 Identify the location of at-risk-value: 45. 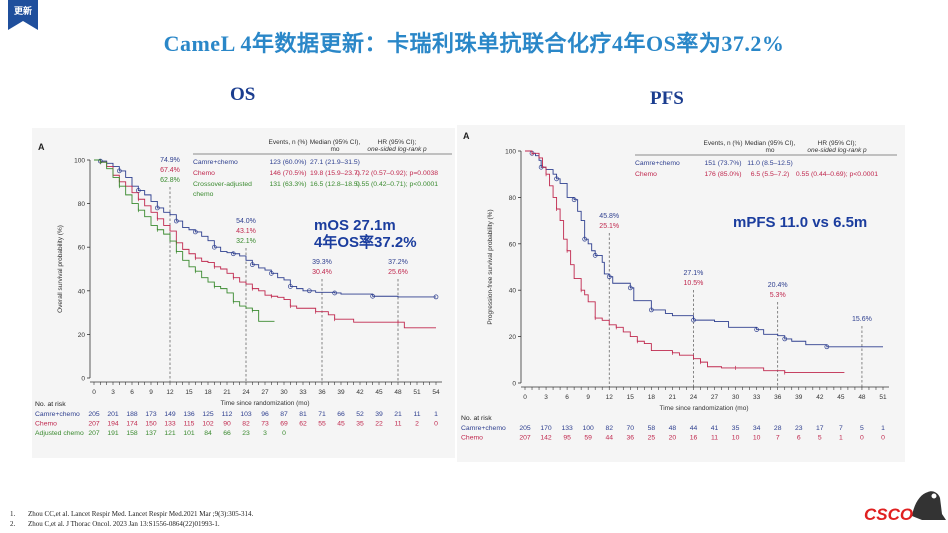
(341, 424).